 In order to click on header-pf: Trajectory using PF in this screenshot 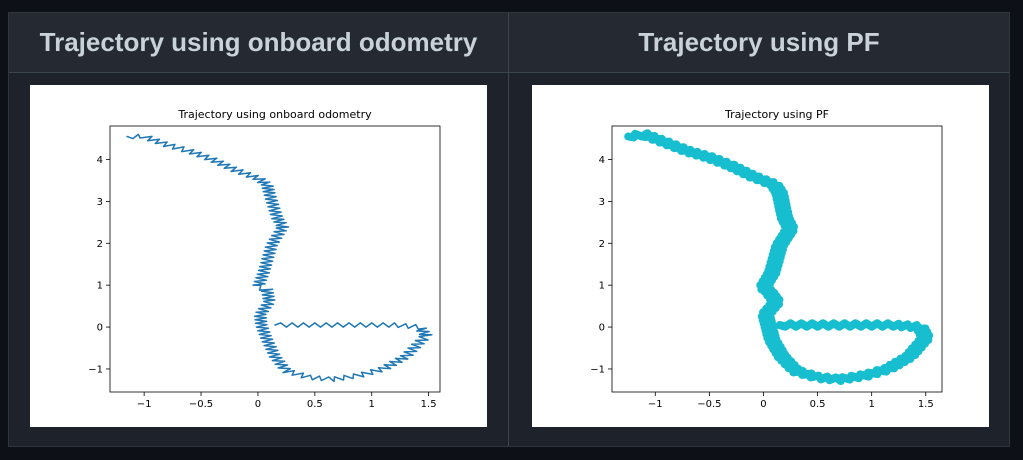, I will do `click(759, 43)`.